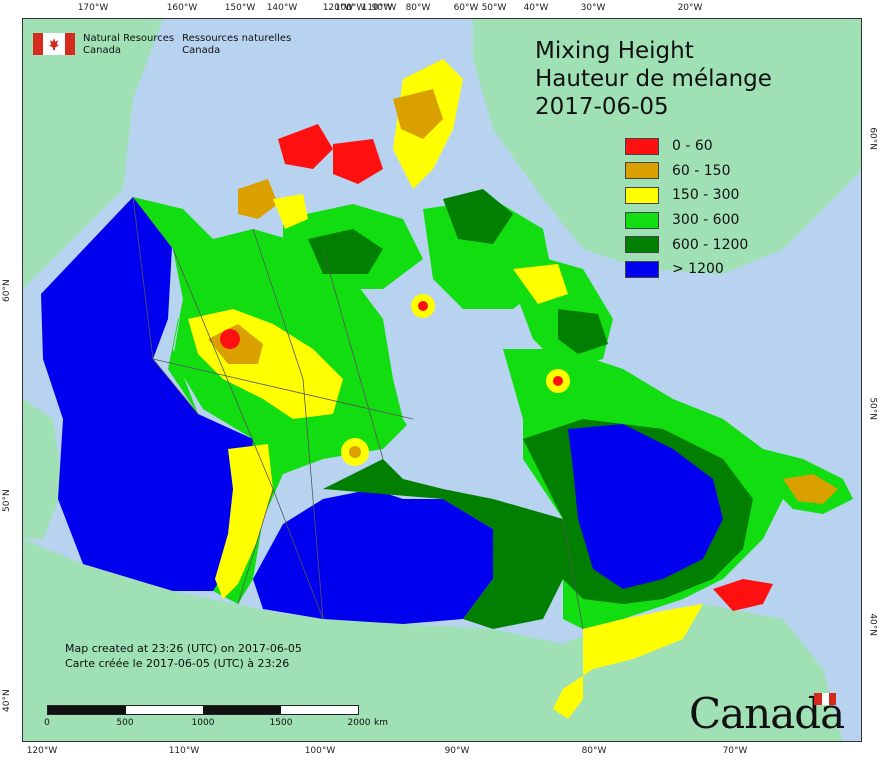  I want to click on canada-wordmark: Canada, so click(767, 713).